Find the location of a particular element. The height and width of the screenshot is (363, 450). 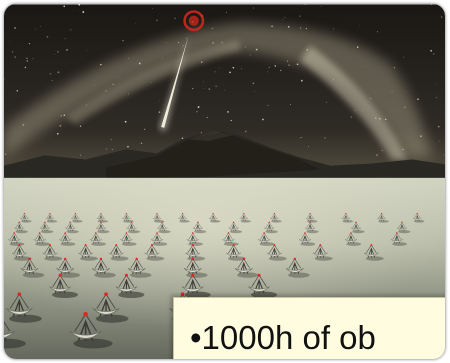

meteor-trail is located at coordinates (175, 81).